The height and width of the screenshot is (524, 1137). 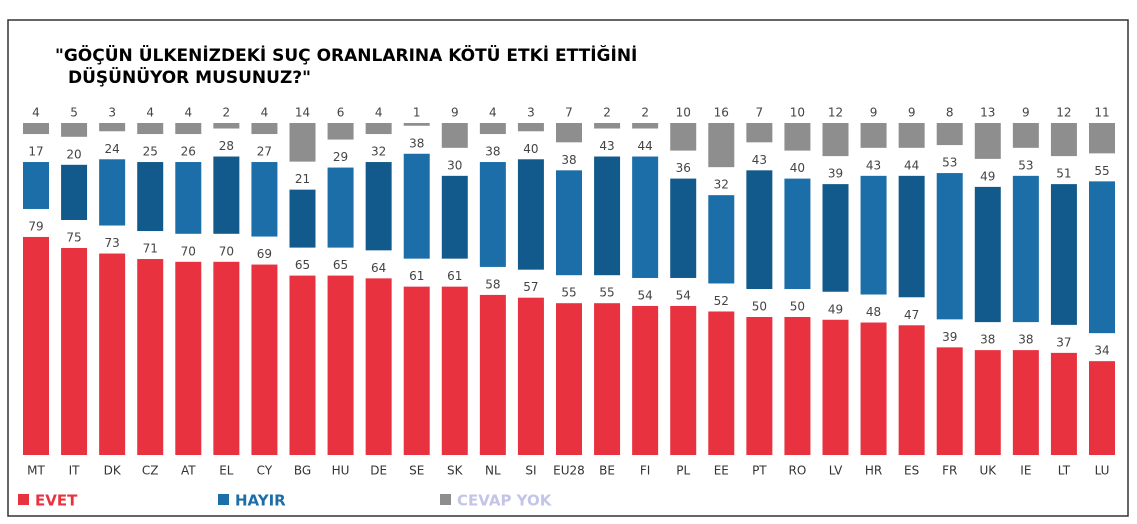 What do you see at coordinates (302, 179) in the screenshot?
I see `value-label: 21` at bounding box center [302, 179].